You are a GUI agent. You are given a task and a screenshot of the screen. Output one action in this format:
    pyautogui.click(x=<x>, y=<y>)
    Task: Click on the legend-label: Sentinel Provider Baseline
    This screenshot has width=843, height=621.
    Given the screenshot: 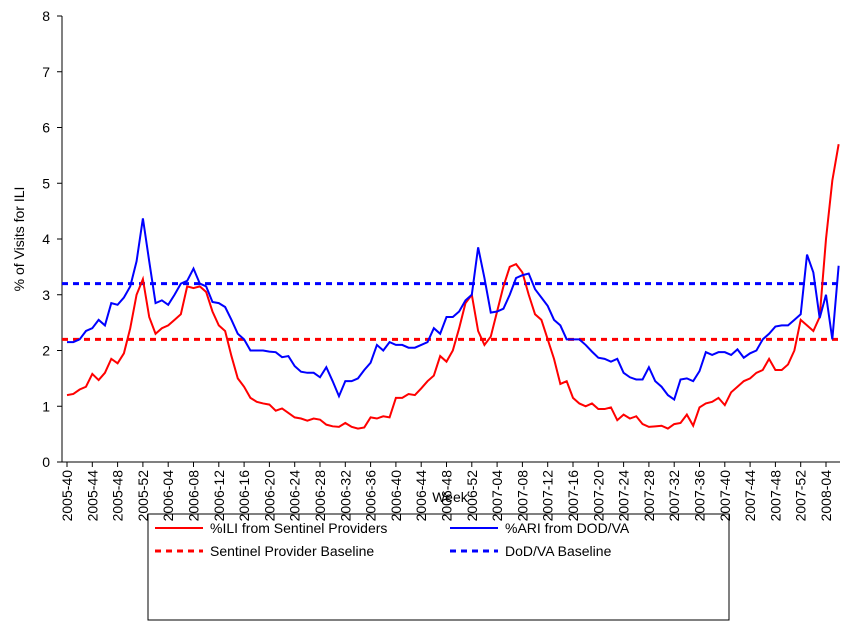 What is the action you would take?
    pyautogui.click(x=292, y=551)
    